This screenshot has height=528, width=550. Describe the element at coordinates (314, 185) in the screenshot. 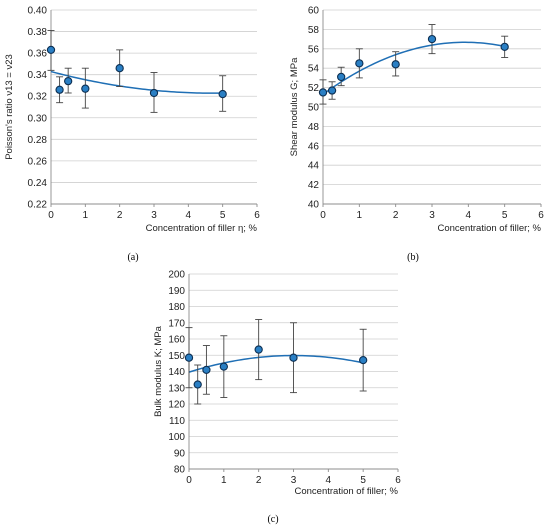

I see `y-tick-label: 42` at that location.